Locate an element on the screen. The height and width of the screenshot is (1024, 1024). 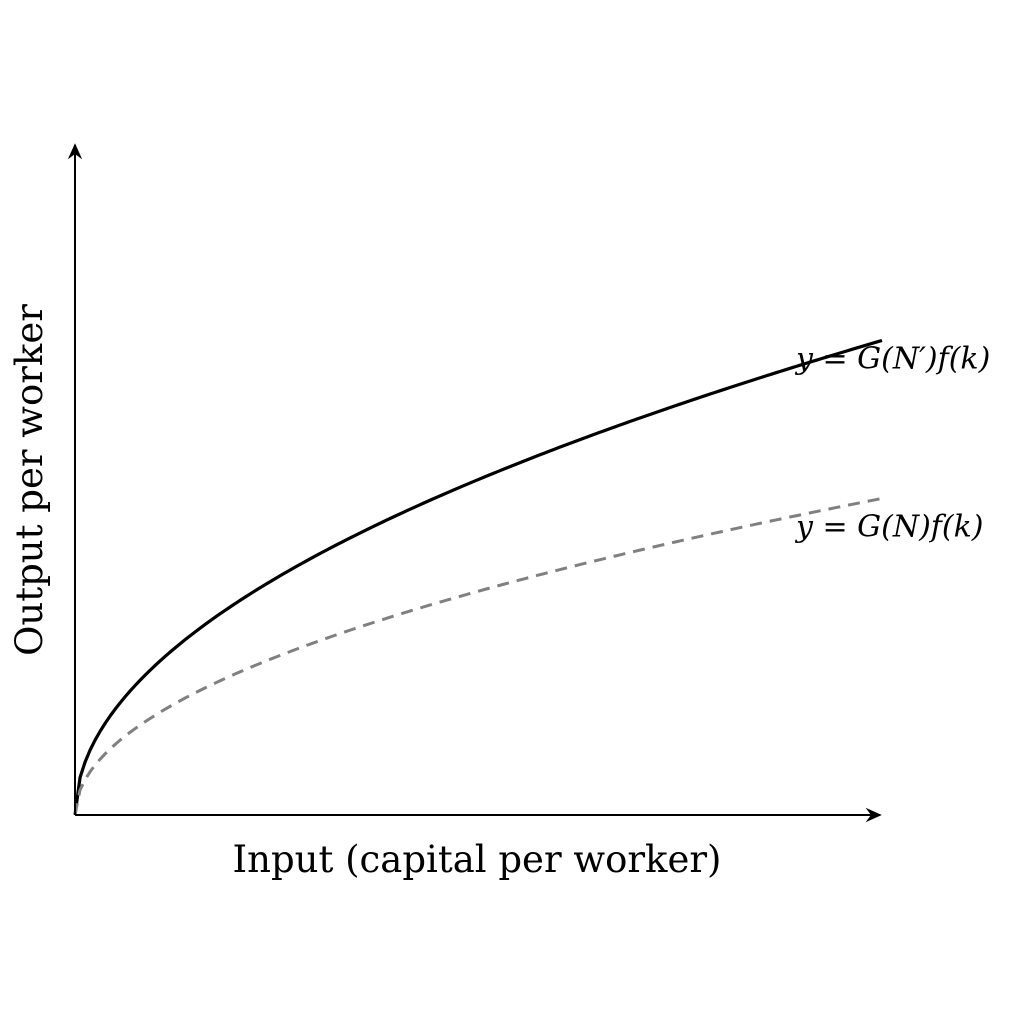
y-axis-title: Output per worker is located at coordinates (29, 480).